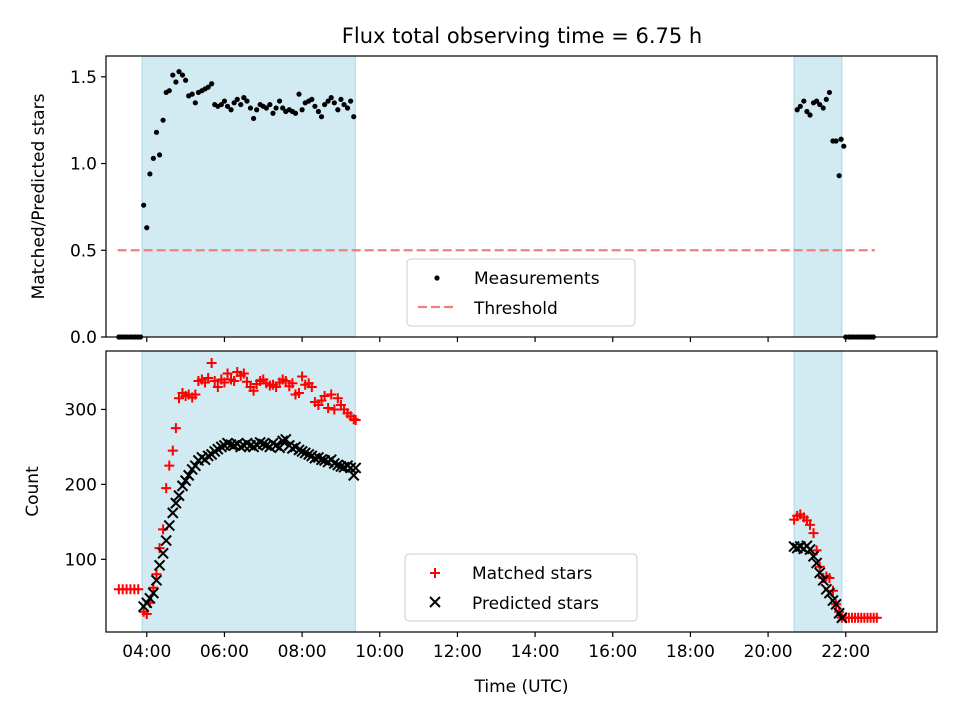  I want to click on bottom-xtick-label-7: 18:00, so click(690, 652).